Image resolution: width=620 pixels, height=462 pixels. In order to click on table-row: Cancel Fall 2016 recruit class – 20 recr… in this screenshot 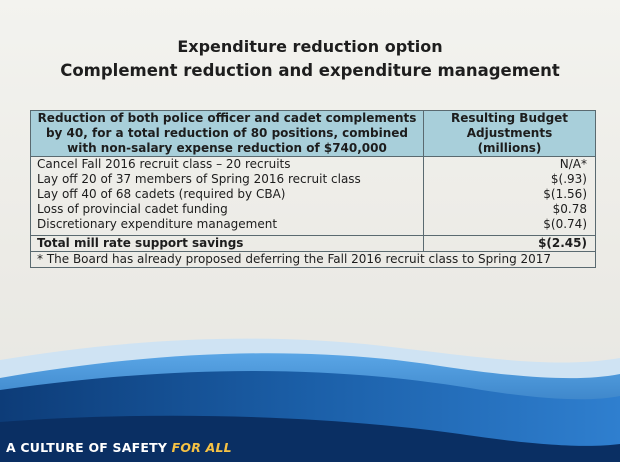, I will do `click(313, 164)`.